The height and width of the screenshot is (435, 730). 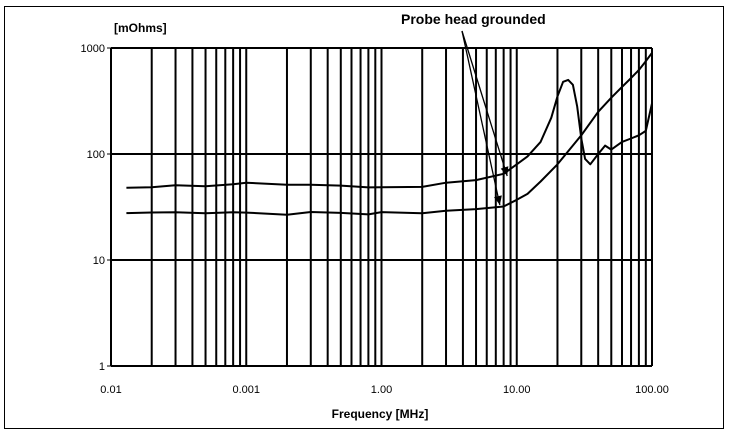 I want to click on y-tick-label: 100, so click(x=96, y=155).